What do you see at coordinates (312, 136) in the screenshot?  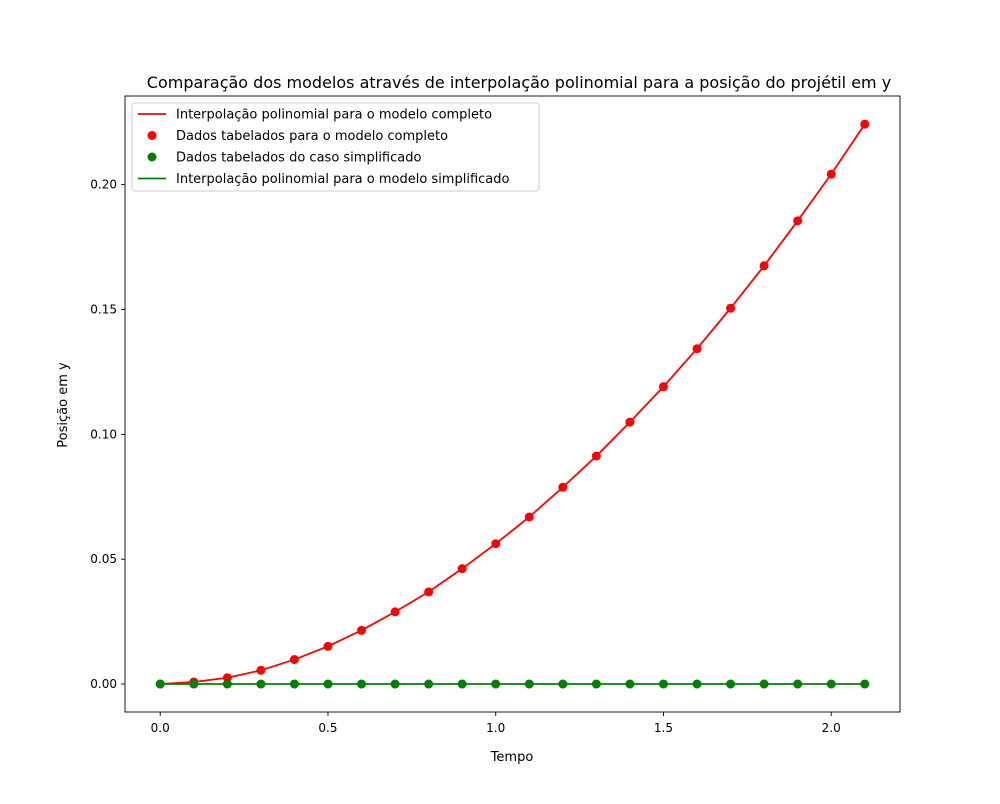 I see `legend-label-dados-tabelados-para-o-modelo-completo: Dados tabelados para o modelo completo` at bounding box center [312, 136].